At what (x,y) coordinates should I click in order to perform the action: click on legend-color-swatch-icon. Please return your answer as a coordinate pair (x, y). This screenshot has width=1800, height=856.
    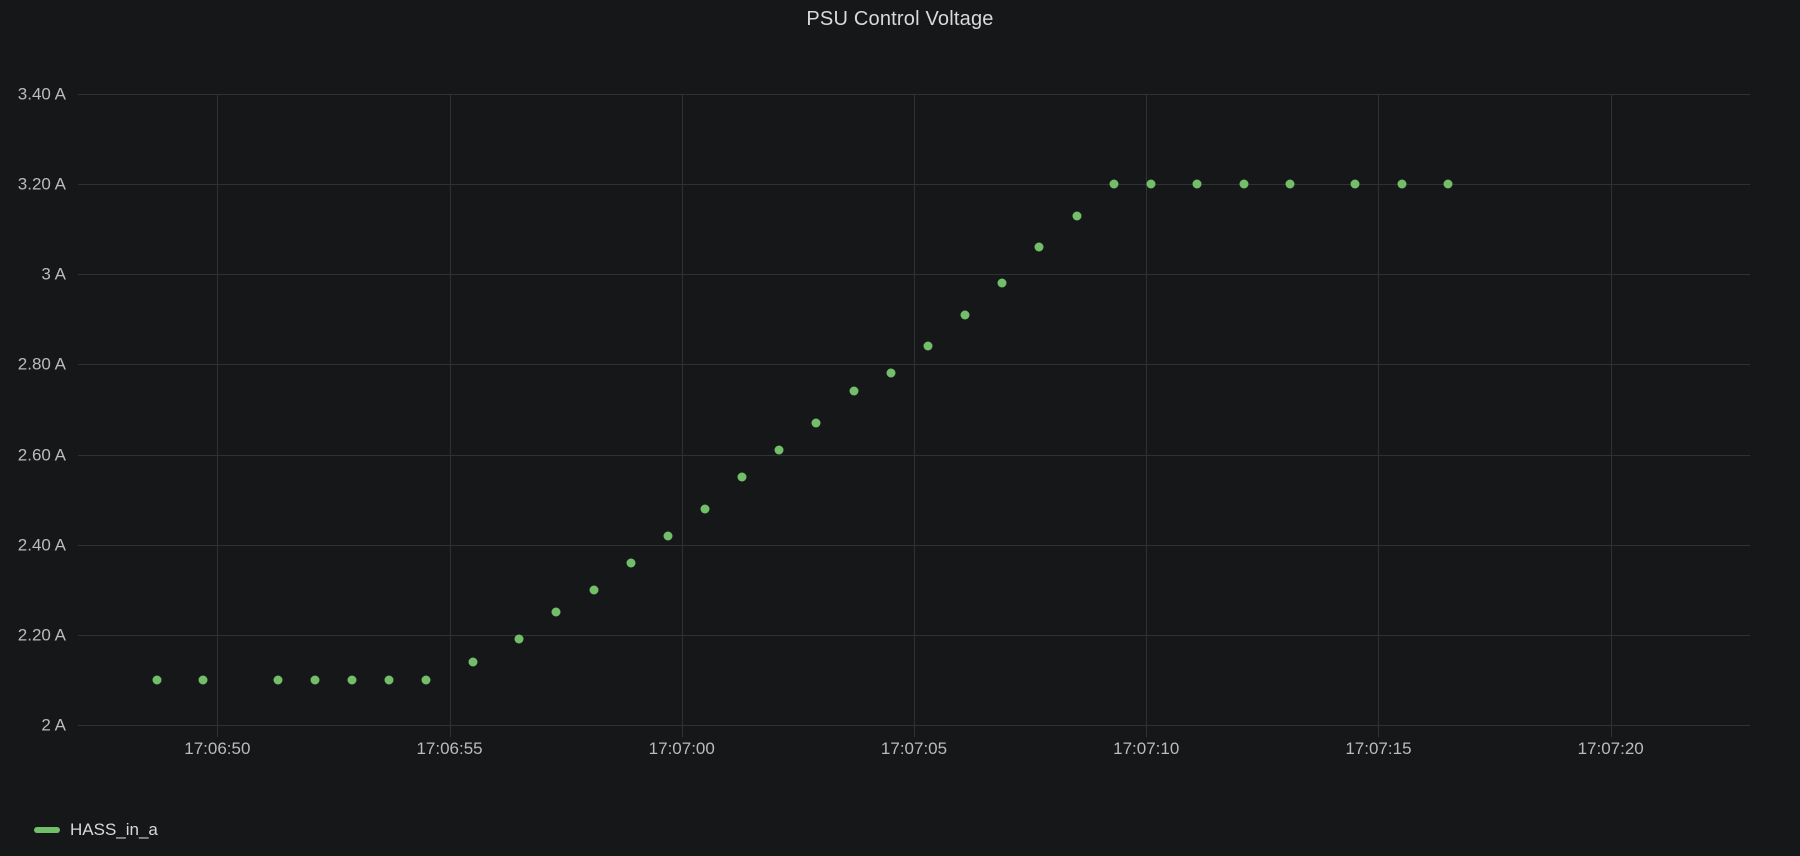
    Looking at the image, I should click on (47, 830).